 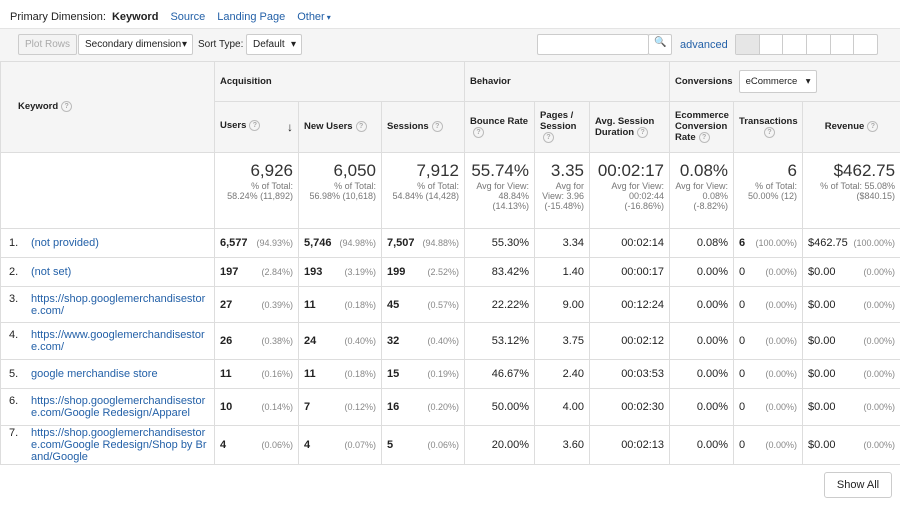 What do you see at coordinates (704, 45) in the screenshot?
I see `advanced-link: advanced` at bounding box center [704, 45].